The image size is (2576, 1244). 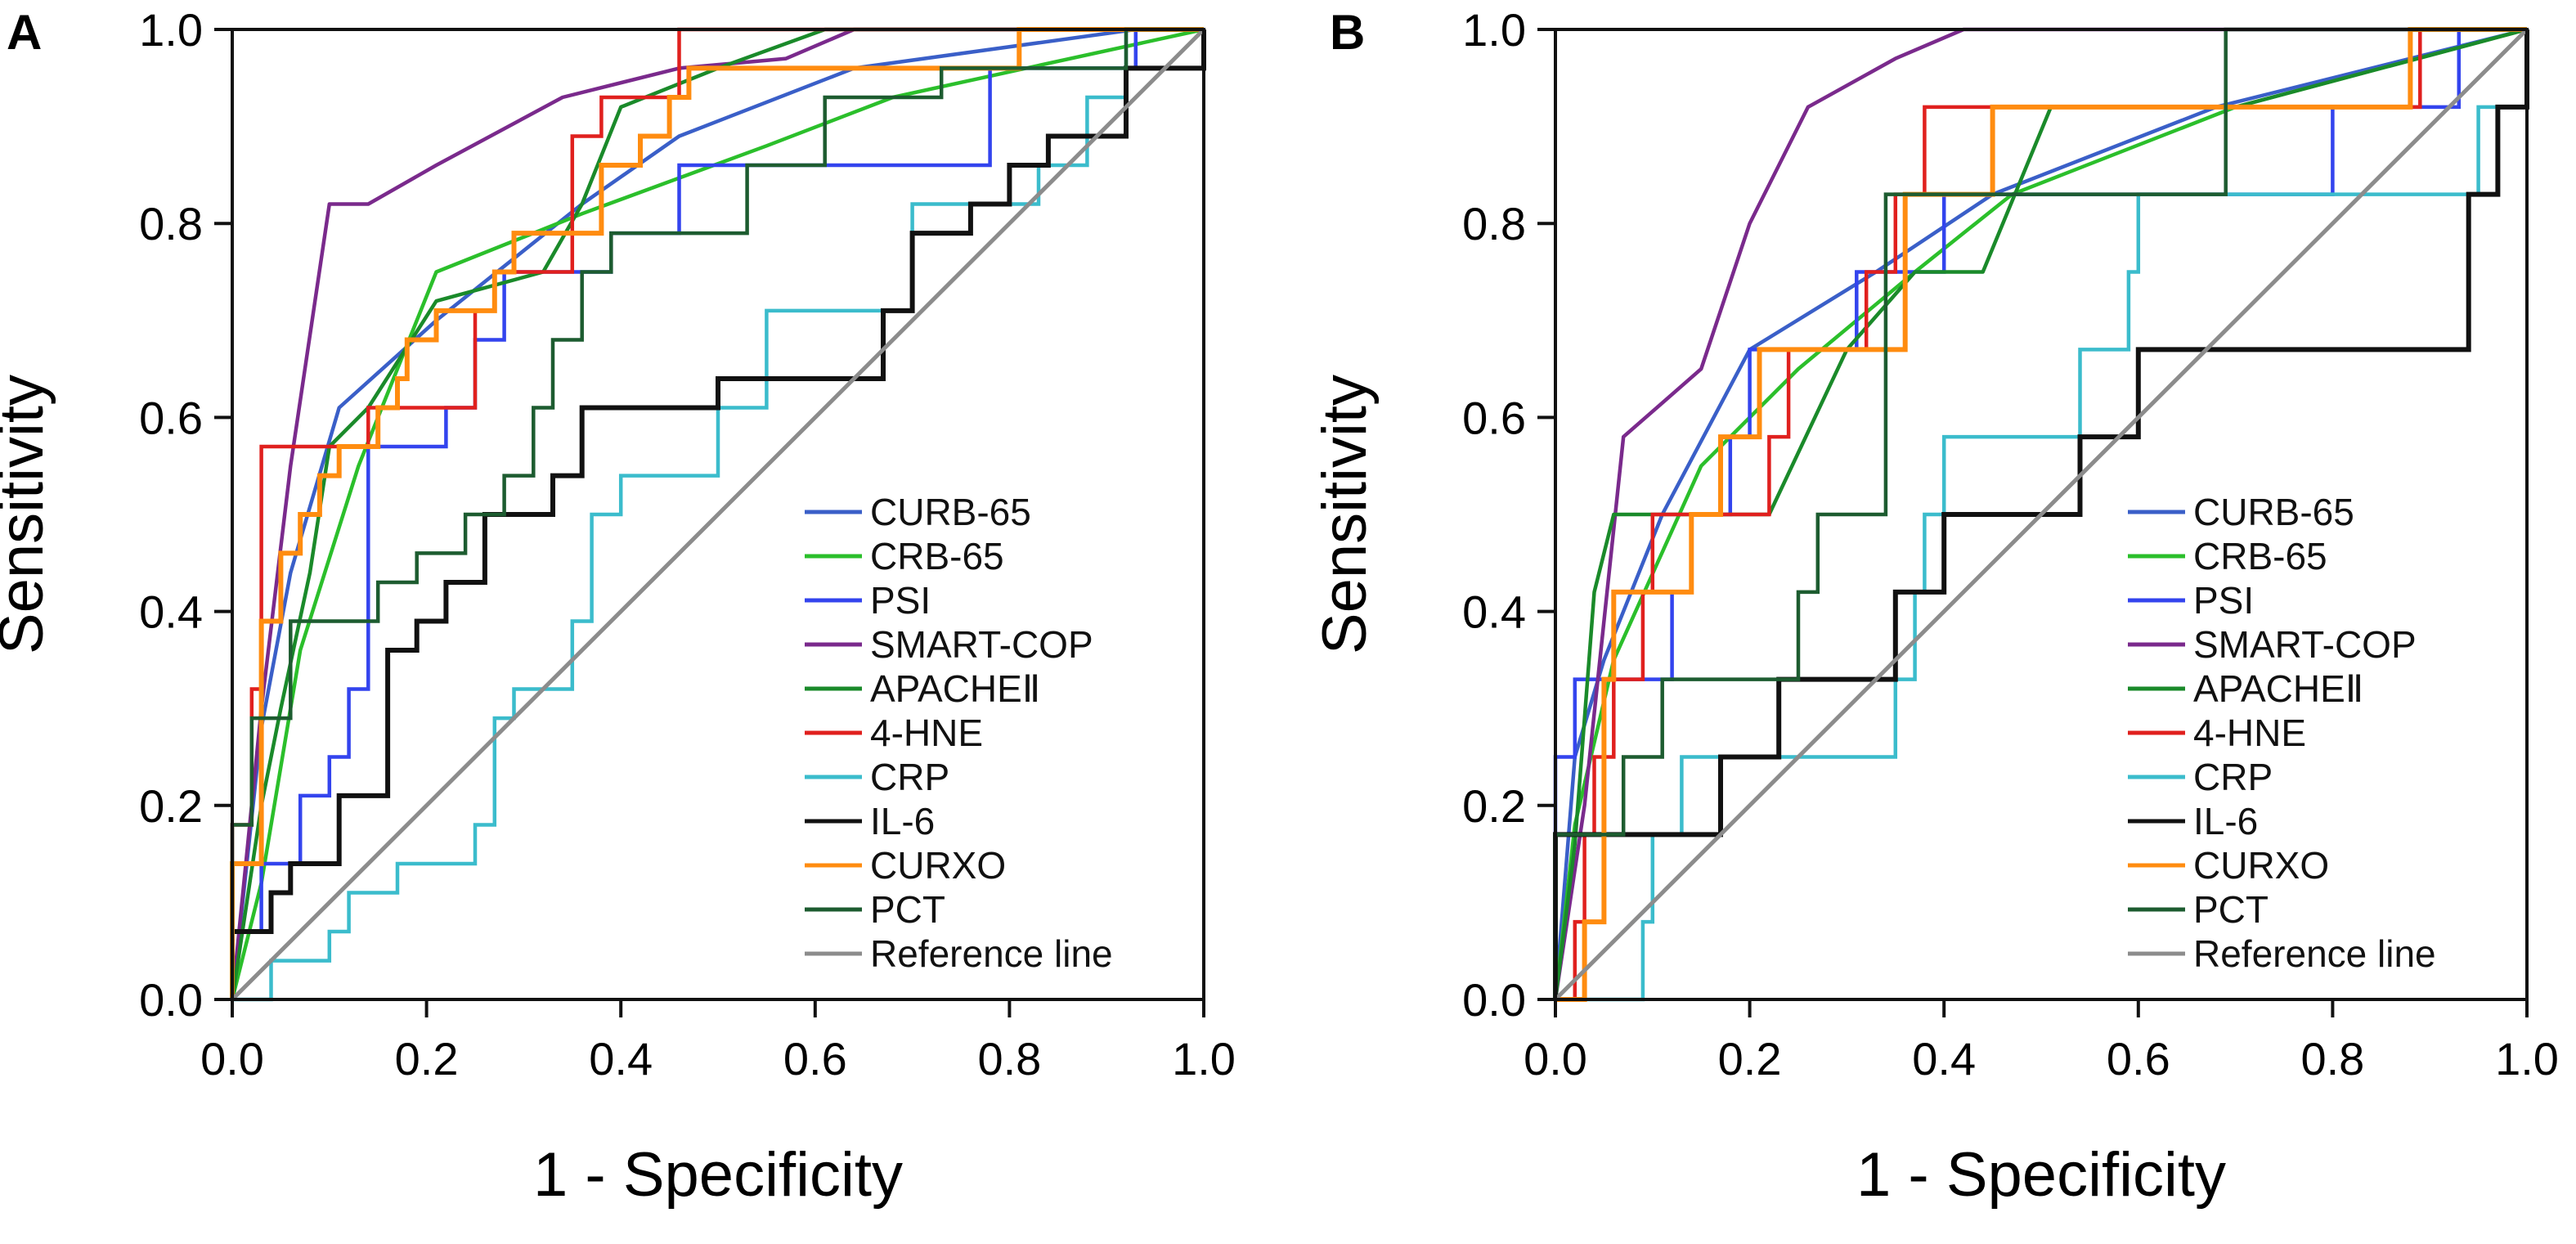 I want to click on panel-b-x-tick-label: 1.0, so click(x=2527, y=1059).